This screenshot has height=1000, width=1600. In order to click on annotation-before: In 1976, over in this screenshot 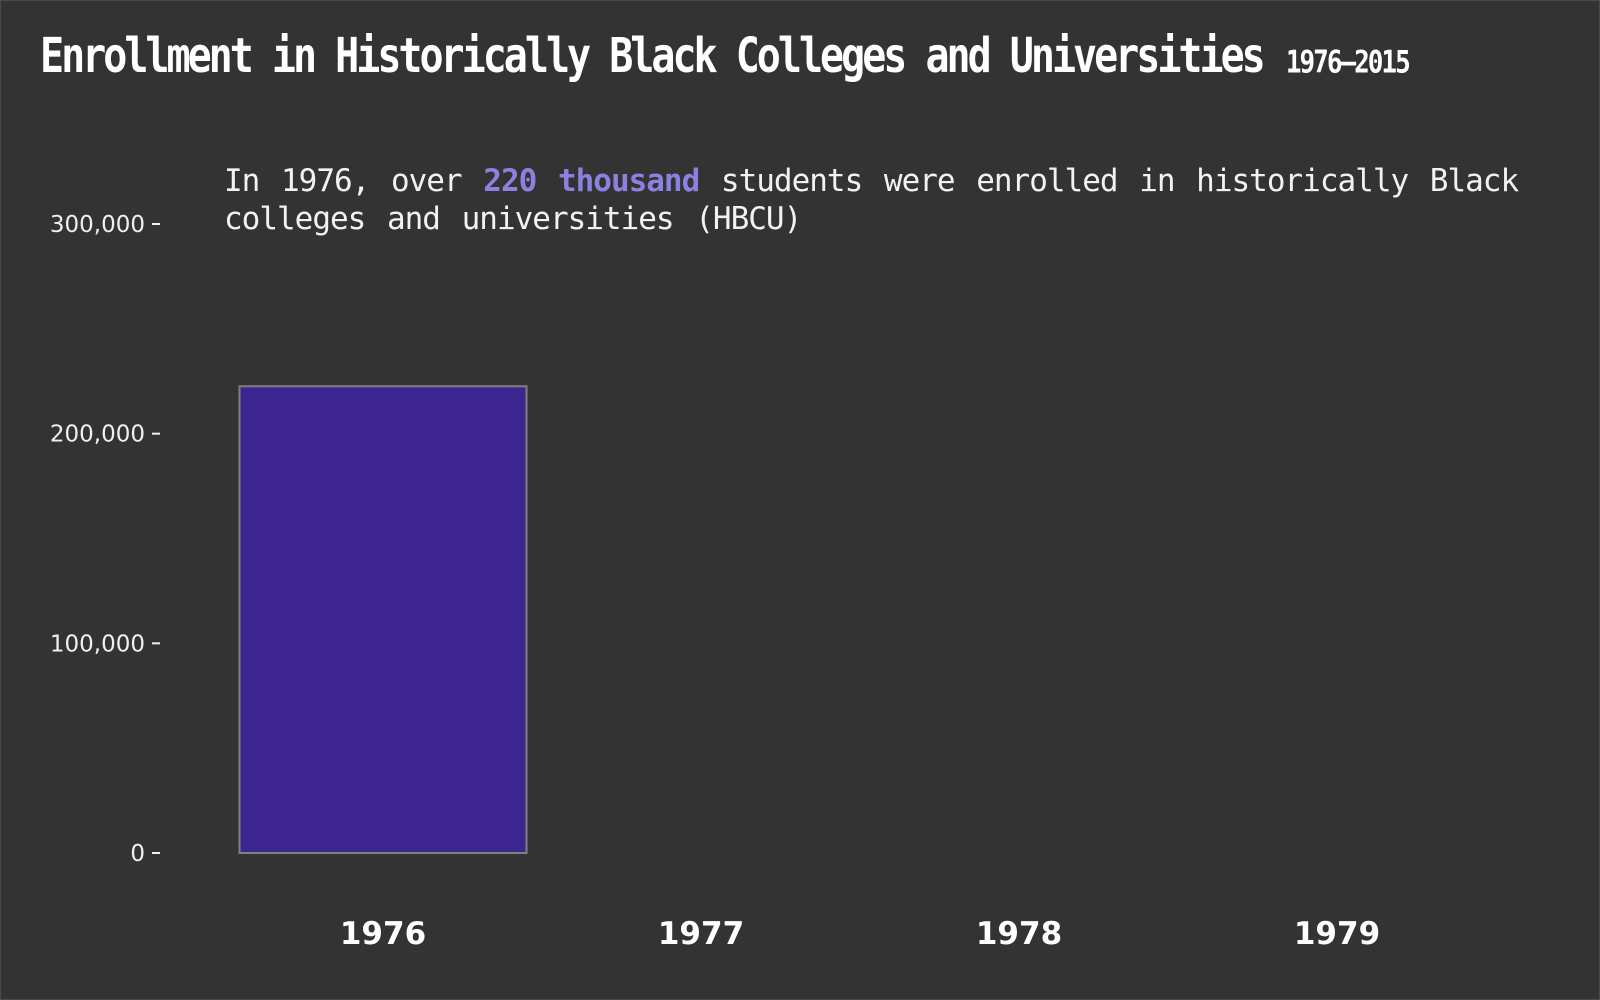, I will do `click(354, 181)`.